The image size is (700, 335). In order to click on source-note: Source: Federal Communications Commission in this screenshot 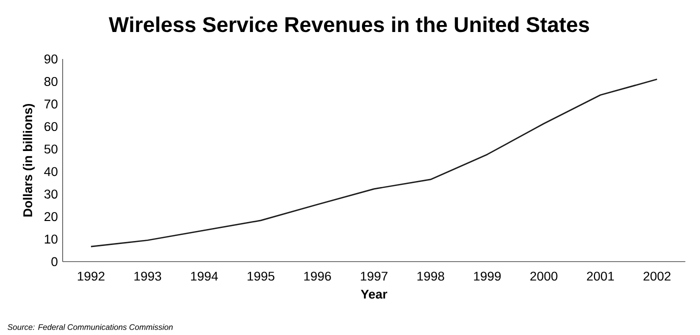, I will do `click(90, 327)`.